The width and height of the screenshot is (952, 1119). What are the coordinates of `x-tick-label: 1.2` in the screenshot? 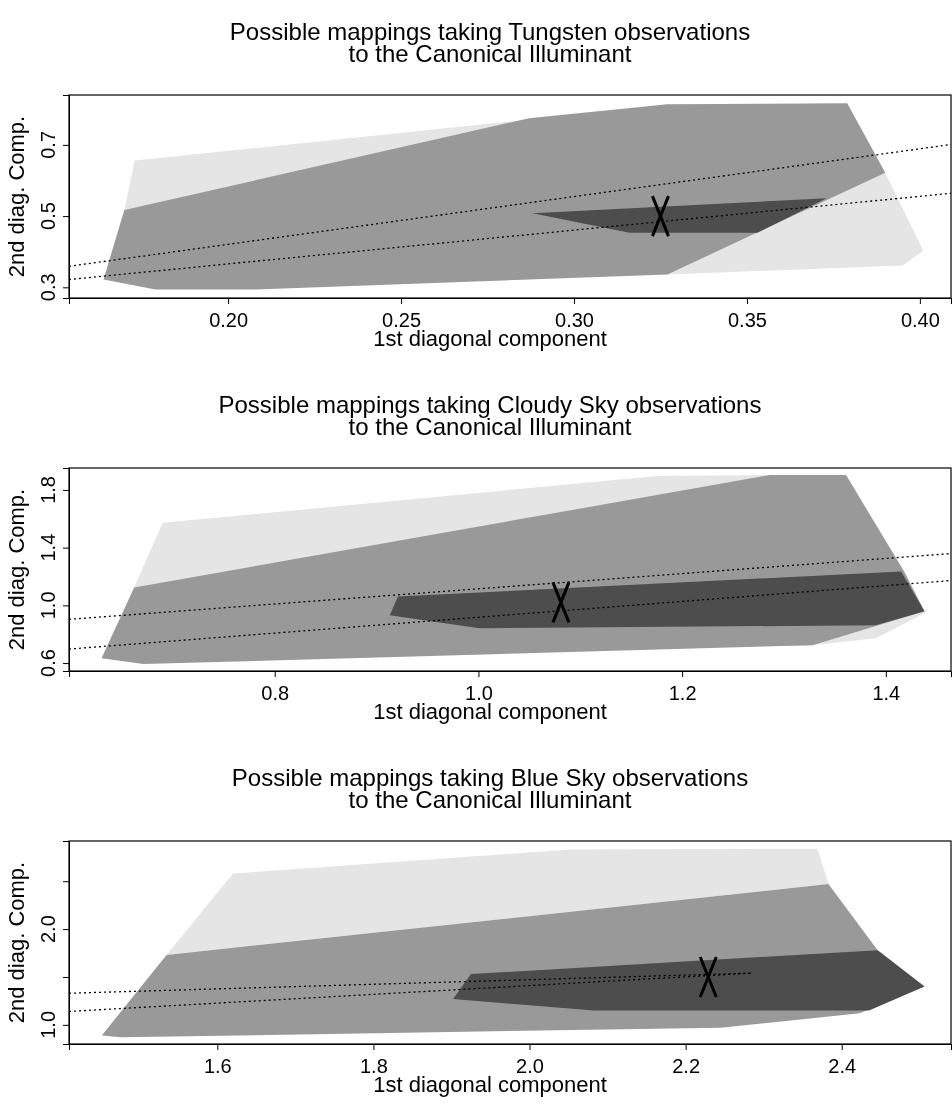 It's located at (682, 693).